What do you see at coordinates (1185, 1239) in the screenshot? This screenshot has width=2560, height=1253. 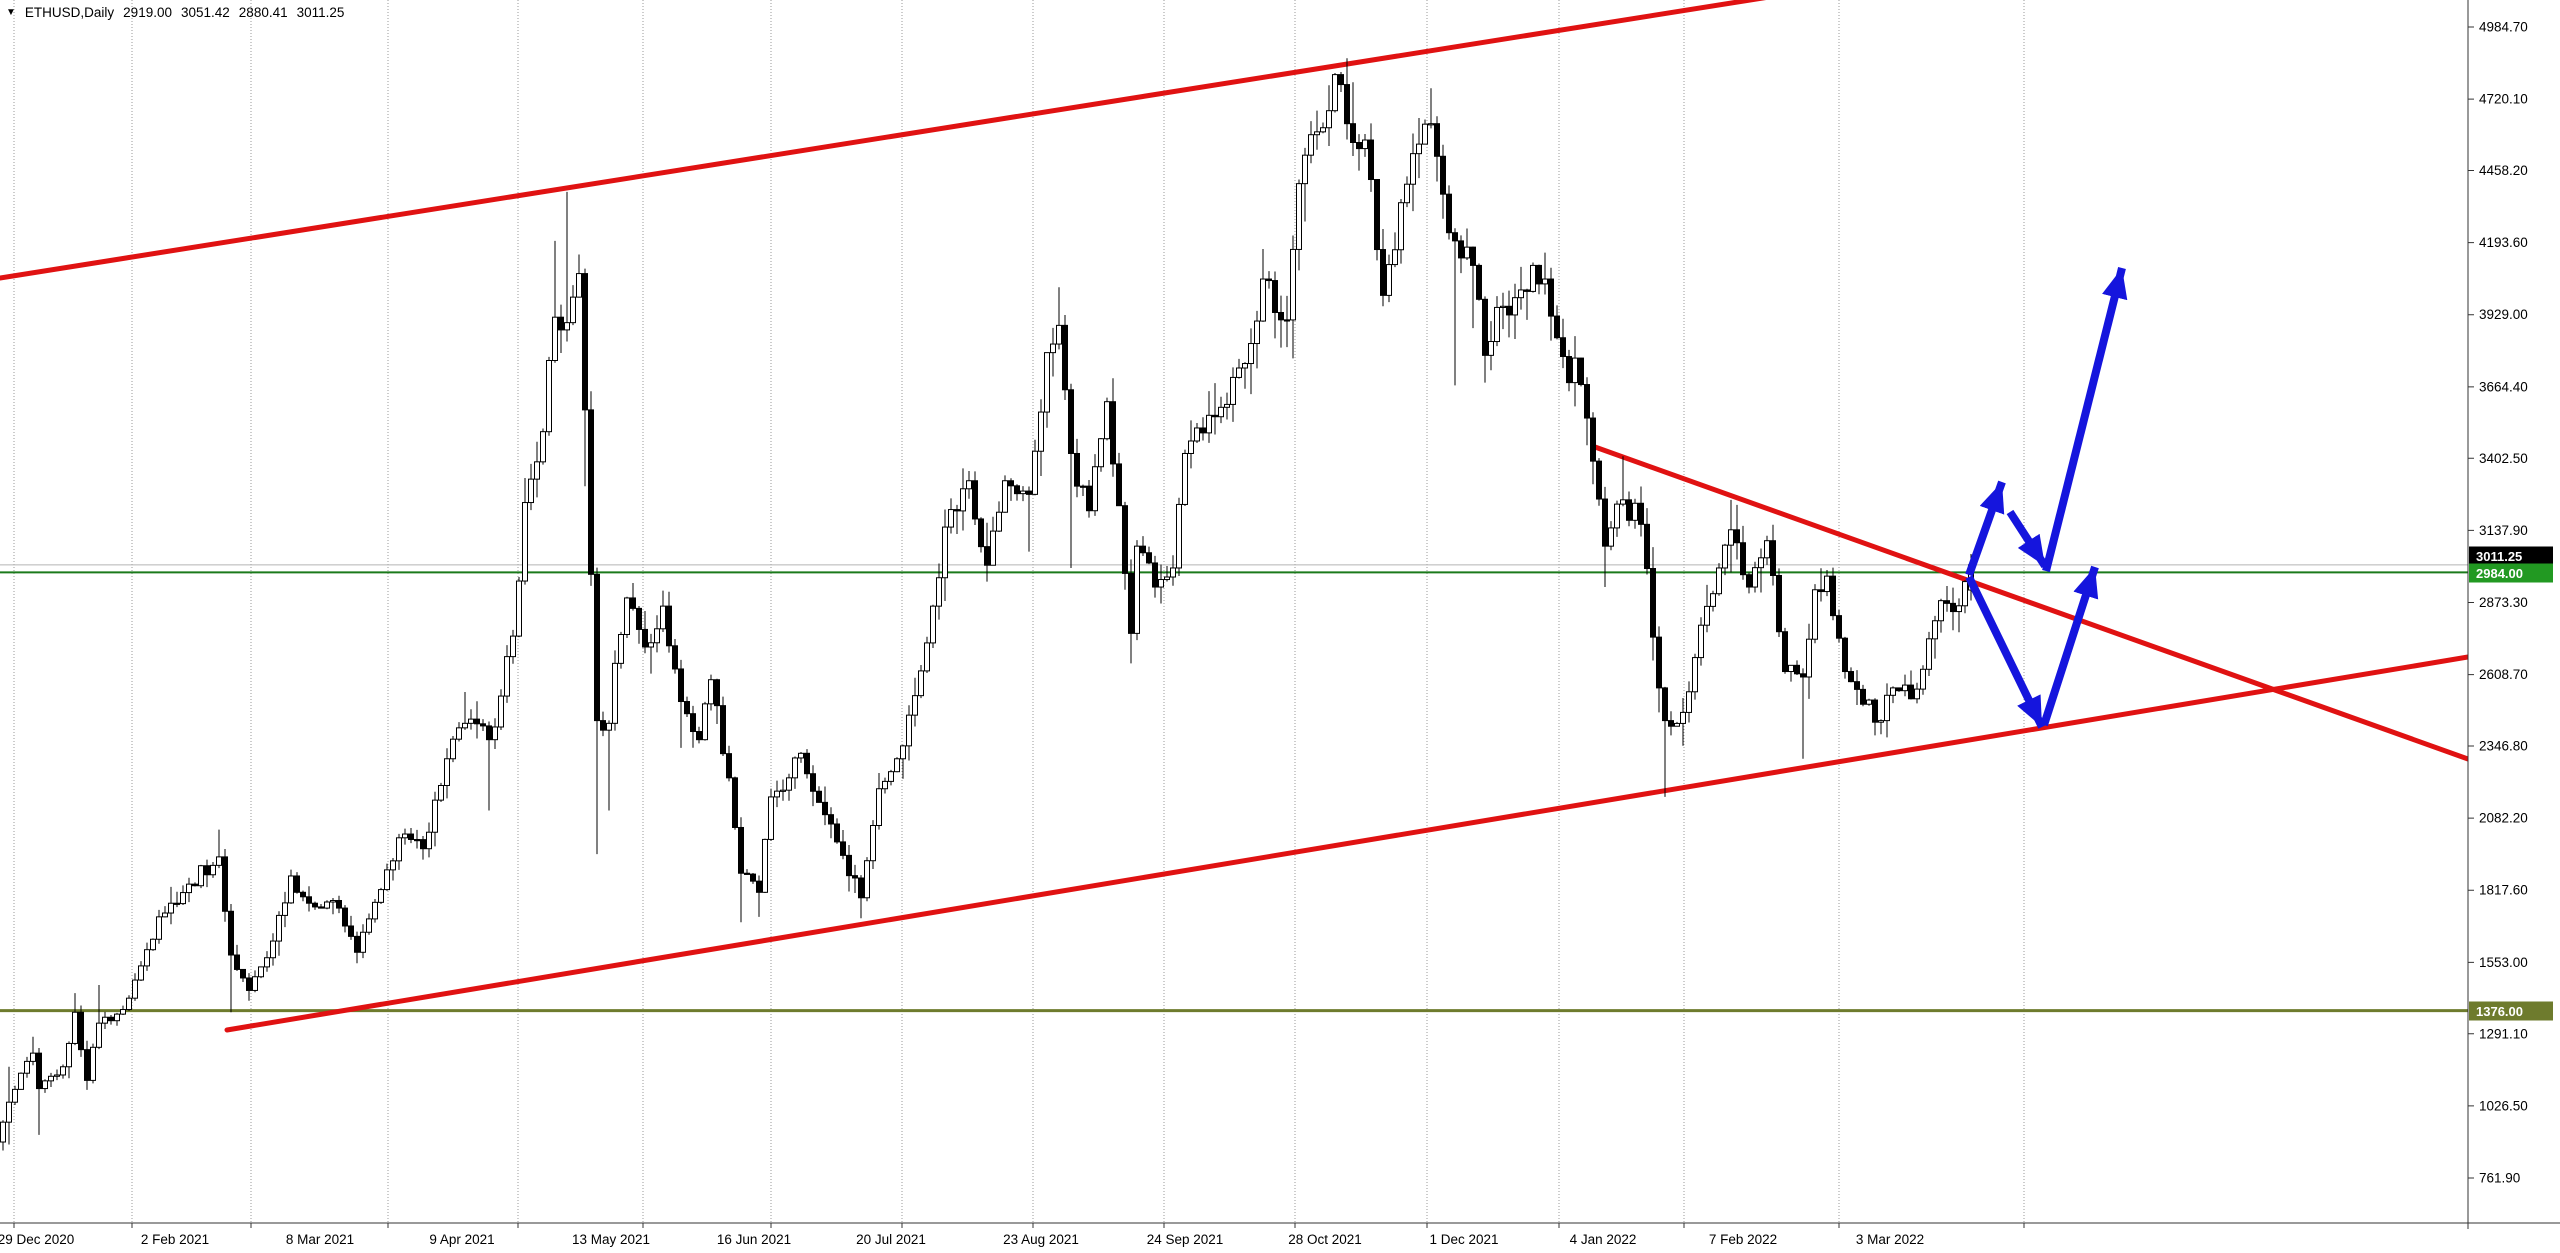 I see `time-tick-label: 24 Sep 2021` at bounding box center [1185, 1239].